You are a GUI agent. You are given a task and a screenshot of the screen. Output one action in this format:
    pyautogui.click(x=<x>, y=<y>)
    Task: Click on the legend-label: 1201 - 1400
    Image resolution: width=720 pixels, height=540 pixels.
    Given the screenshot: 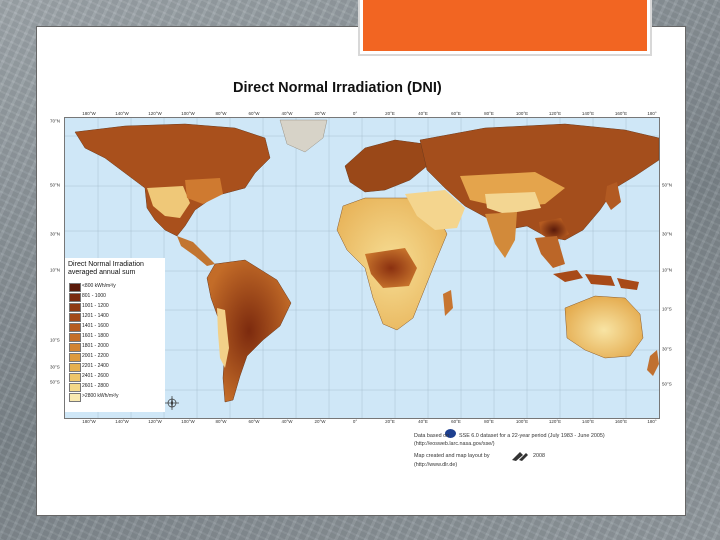 What is the action you would take?
    pyautogui.click(x=95, y=316)
    